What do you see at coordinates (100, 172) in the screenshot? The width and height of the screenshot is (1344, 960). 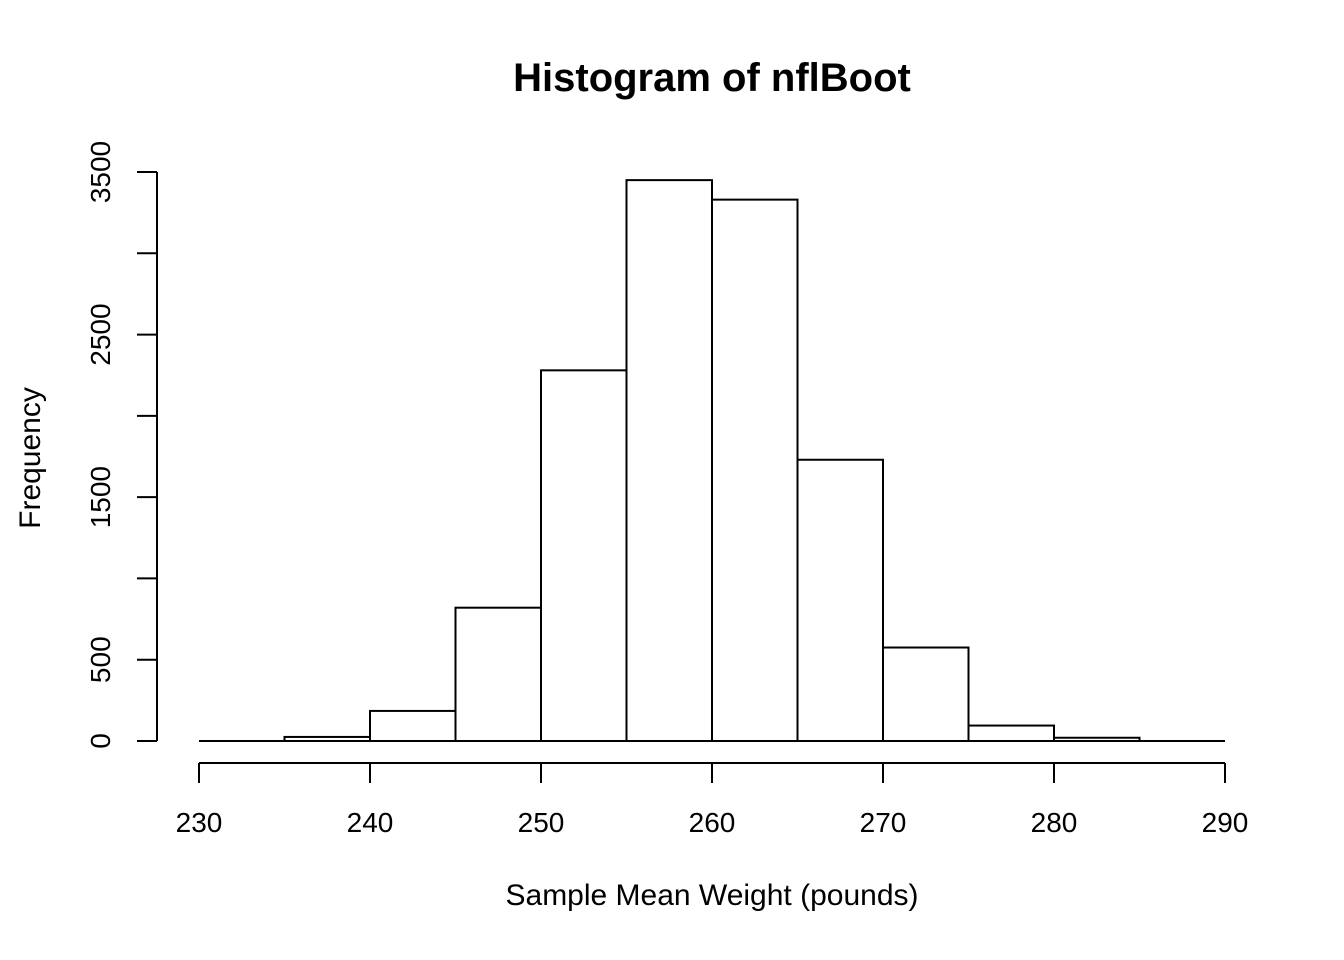 I see `y-tick-label: 3500` at bounding box center [100, 172].